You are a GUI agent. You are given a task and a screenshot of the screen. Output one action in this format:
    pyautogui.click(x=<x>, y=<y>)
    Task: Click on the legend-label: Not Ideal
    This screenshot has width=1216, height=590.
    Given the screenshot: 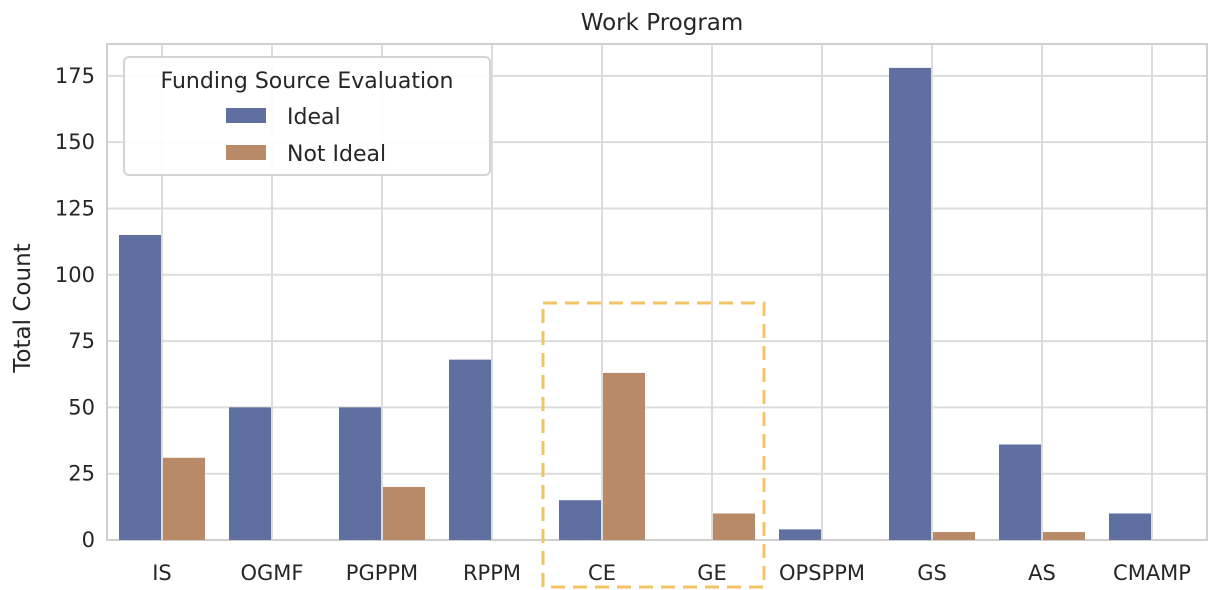 What is the action you would take?
    pyautogui.click(x=336, y=154)
    